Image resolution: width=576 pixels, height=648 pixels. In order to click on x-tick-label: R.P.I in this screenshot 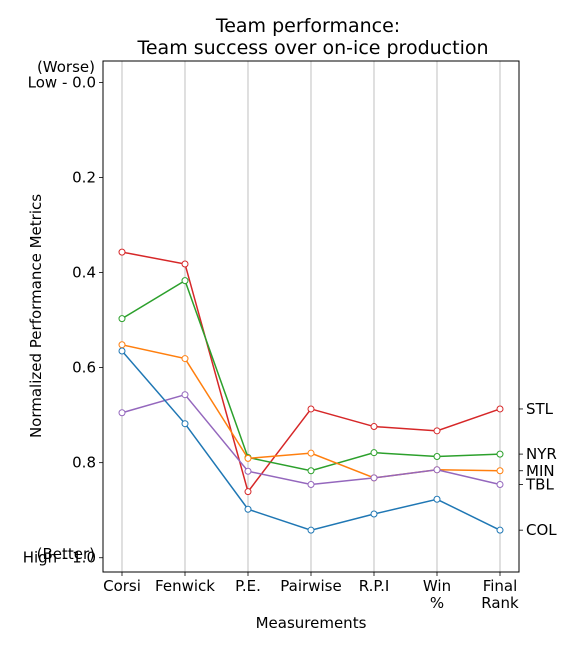, I will do `click(374, 586)`.